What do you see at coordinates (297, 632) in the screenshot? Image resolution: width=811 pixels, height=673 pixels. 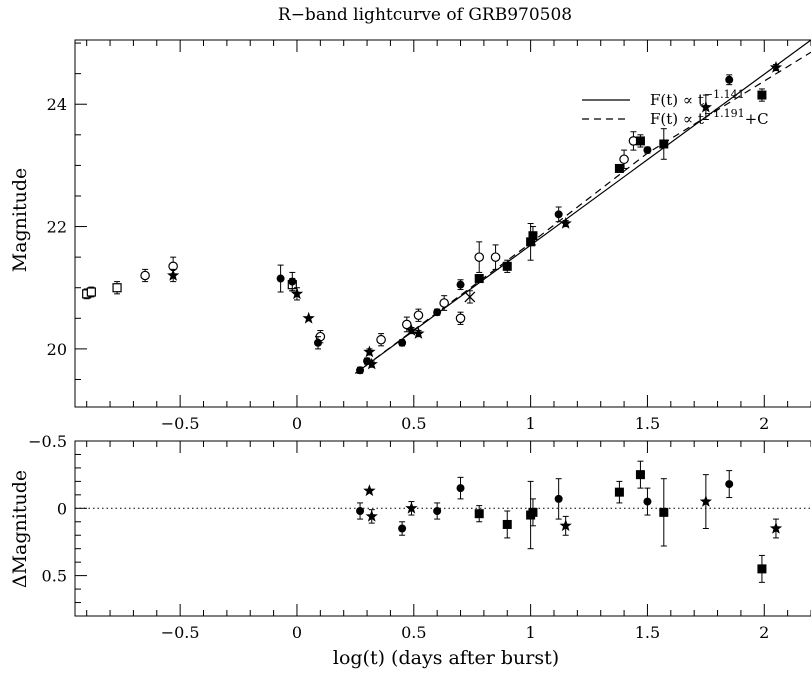 I see `bottom-x-tick-label: 0` at bounding box center [297, 632].